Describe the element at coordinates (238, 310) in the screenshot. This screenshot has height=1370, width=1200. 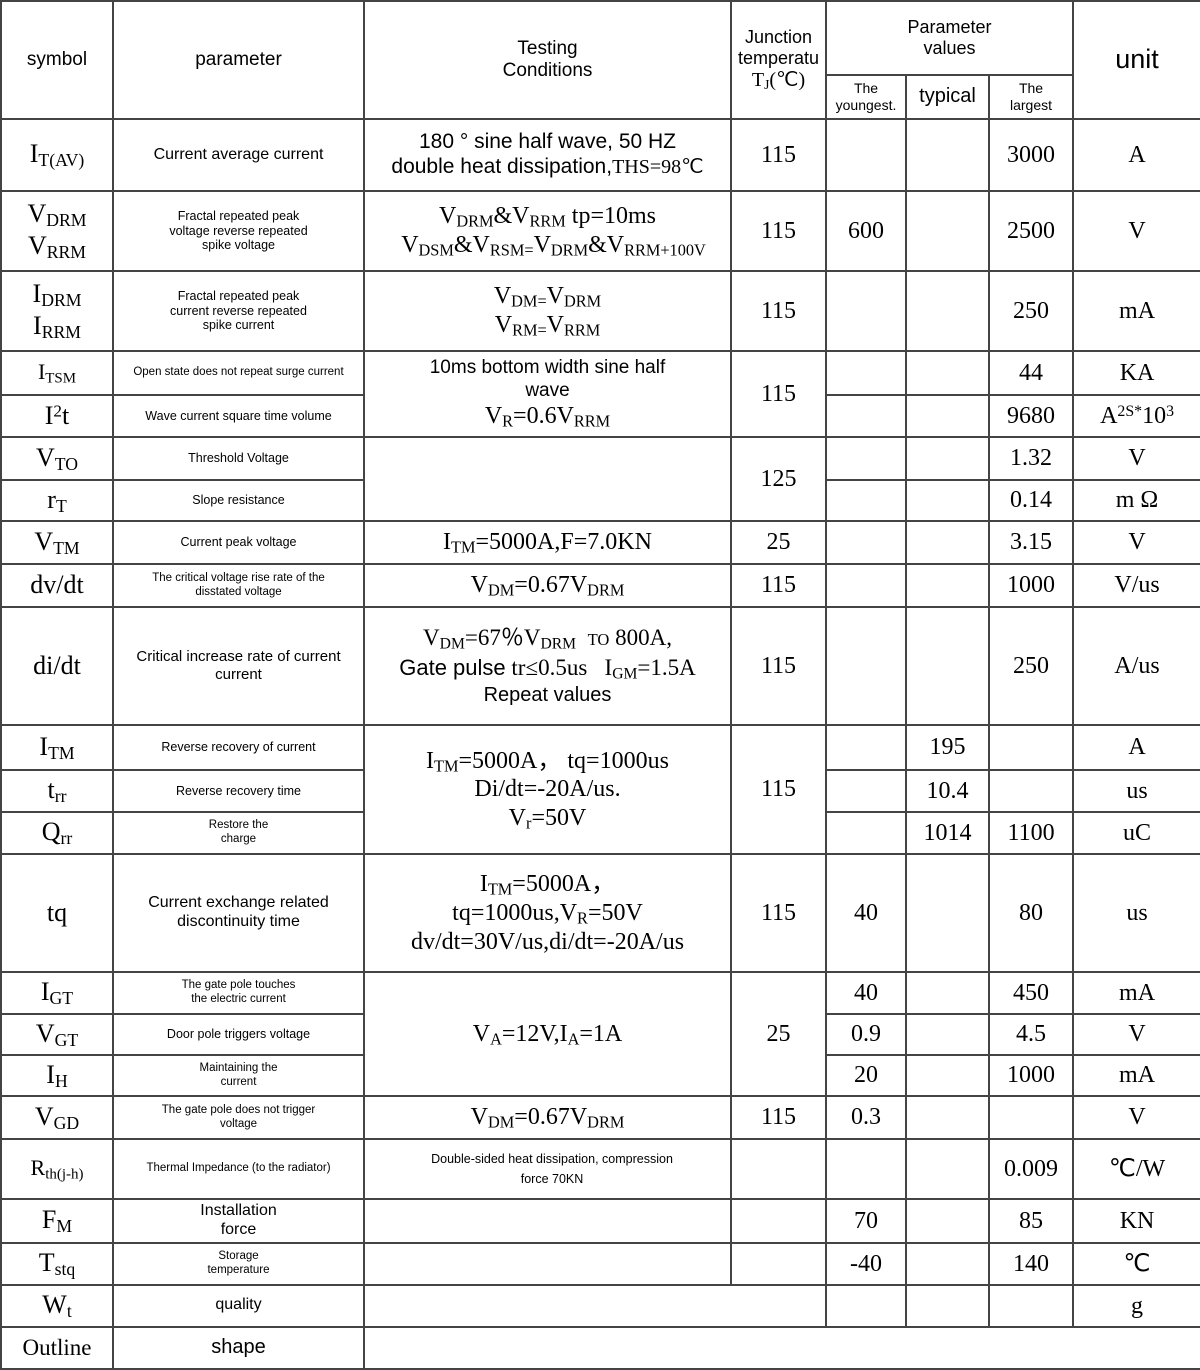
I see `param-line2: current reverse repeated` at that location.